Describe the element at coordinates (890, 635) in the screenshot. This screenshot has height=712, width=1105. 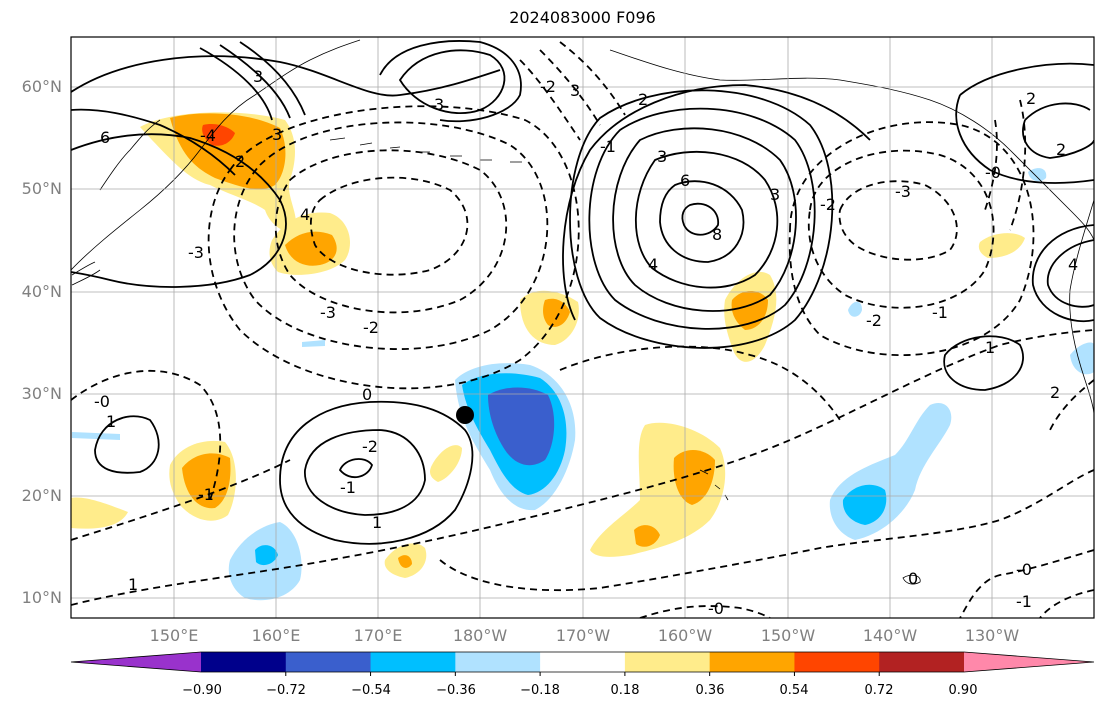
I see `lon-label: 140°W` at that location.